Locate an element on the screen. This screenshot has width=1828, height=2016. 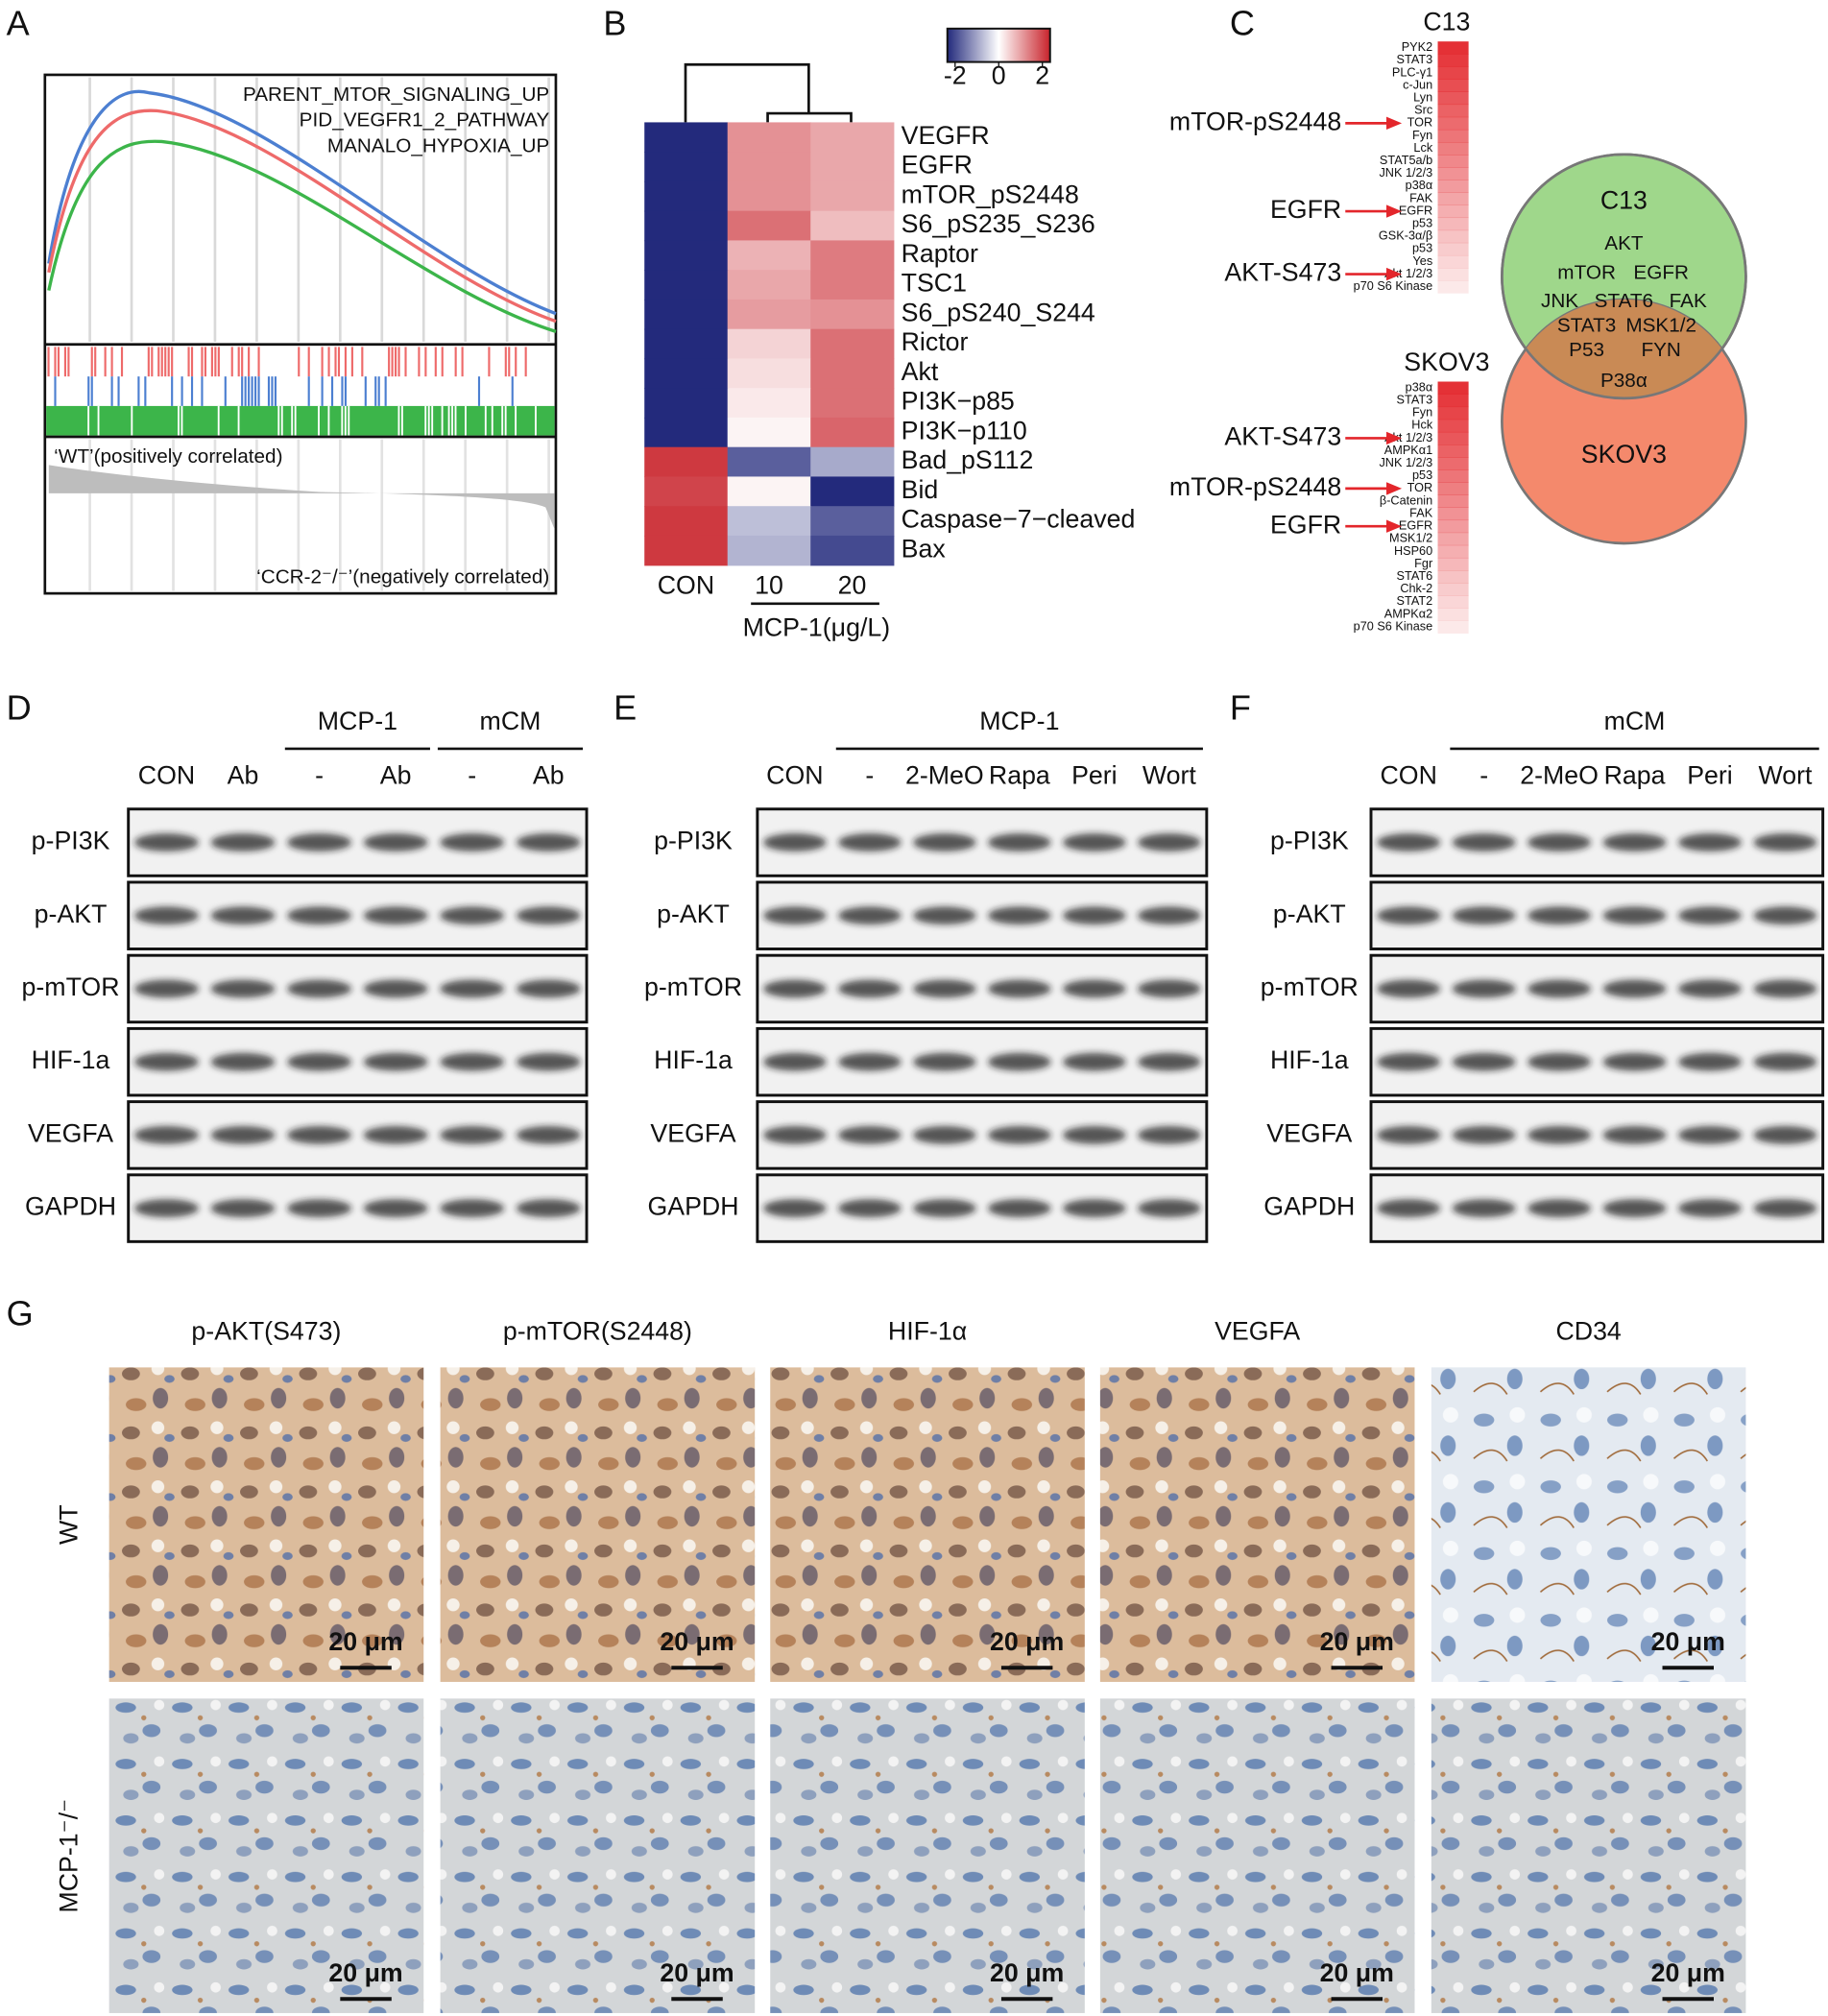
array-title: C13 is located at coordinates (1446, 22).